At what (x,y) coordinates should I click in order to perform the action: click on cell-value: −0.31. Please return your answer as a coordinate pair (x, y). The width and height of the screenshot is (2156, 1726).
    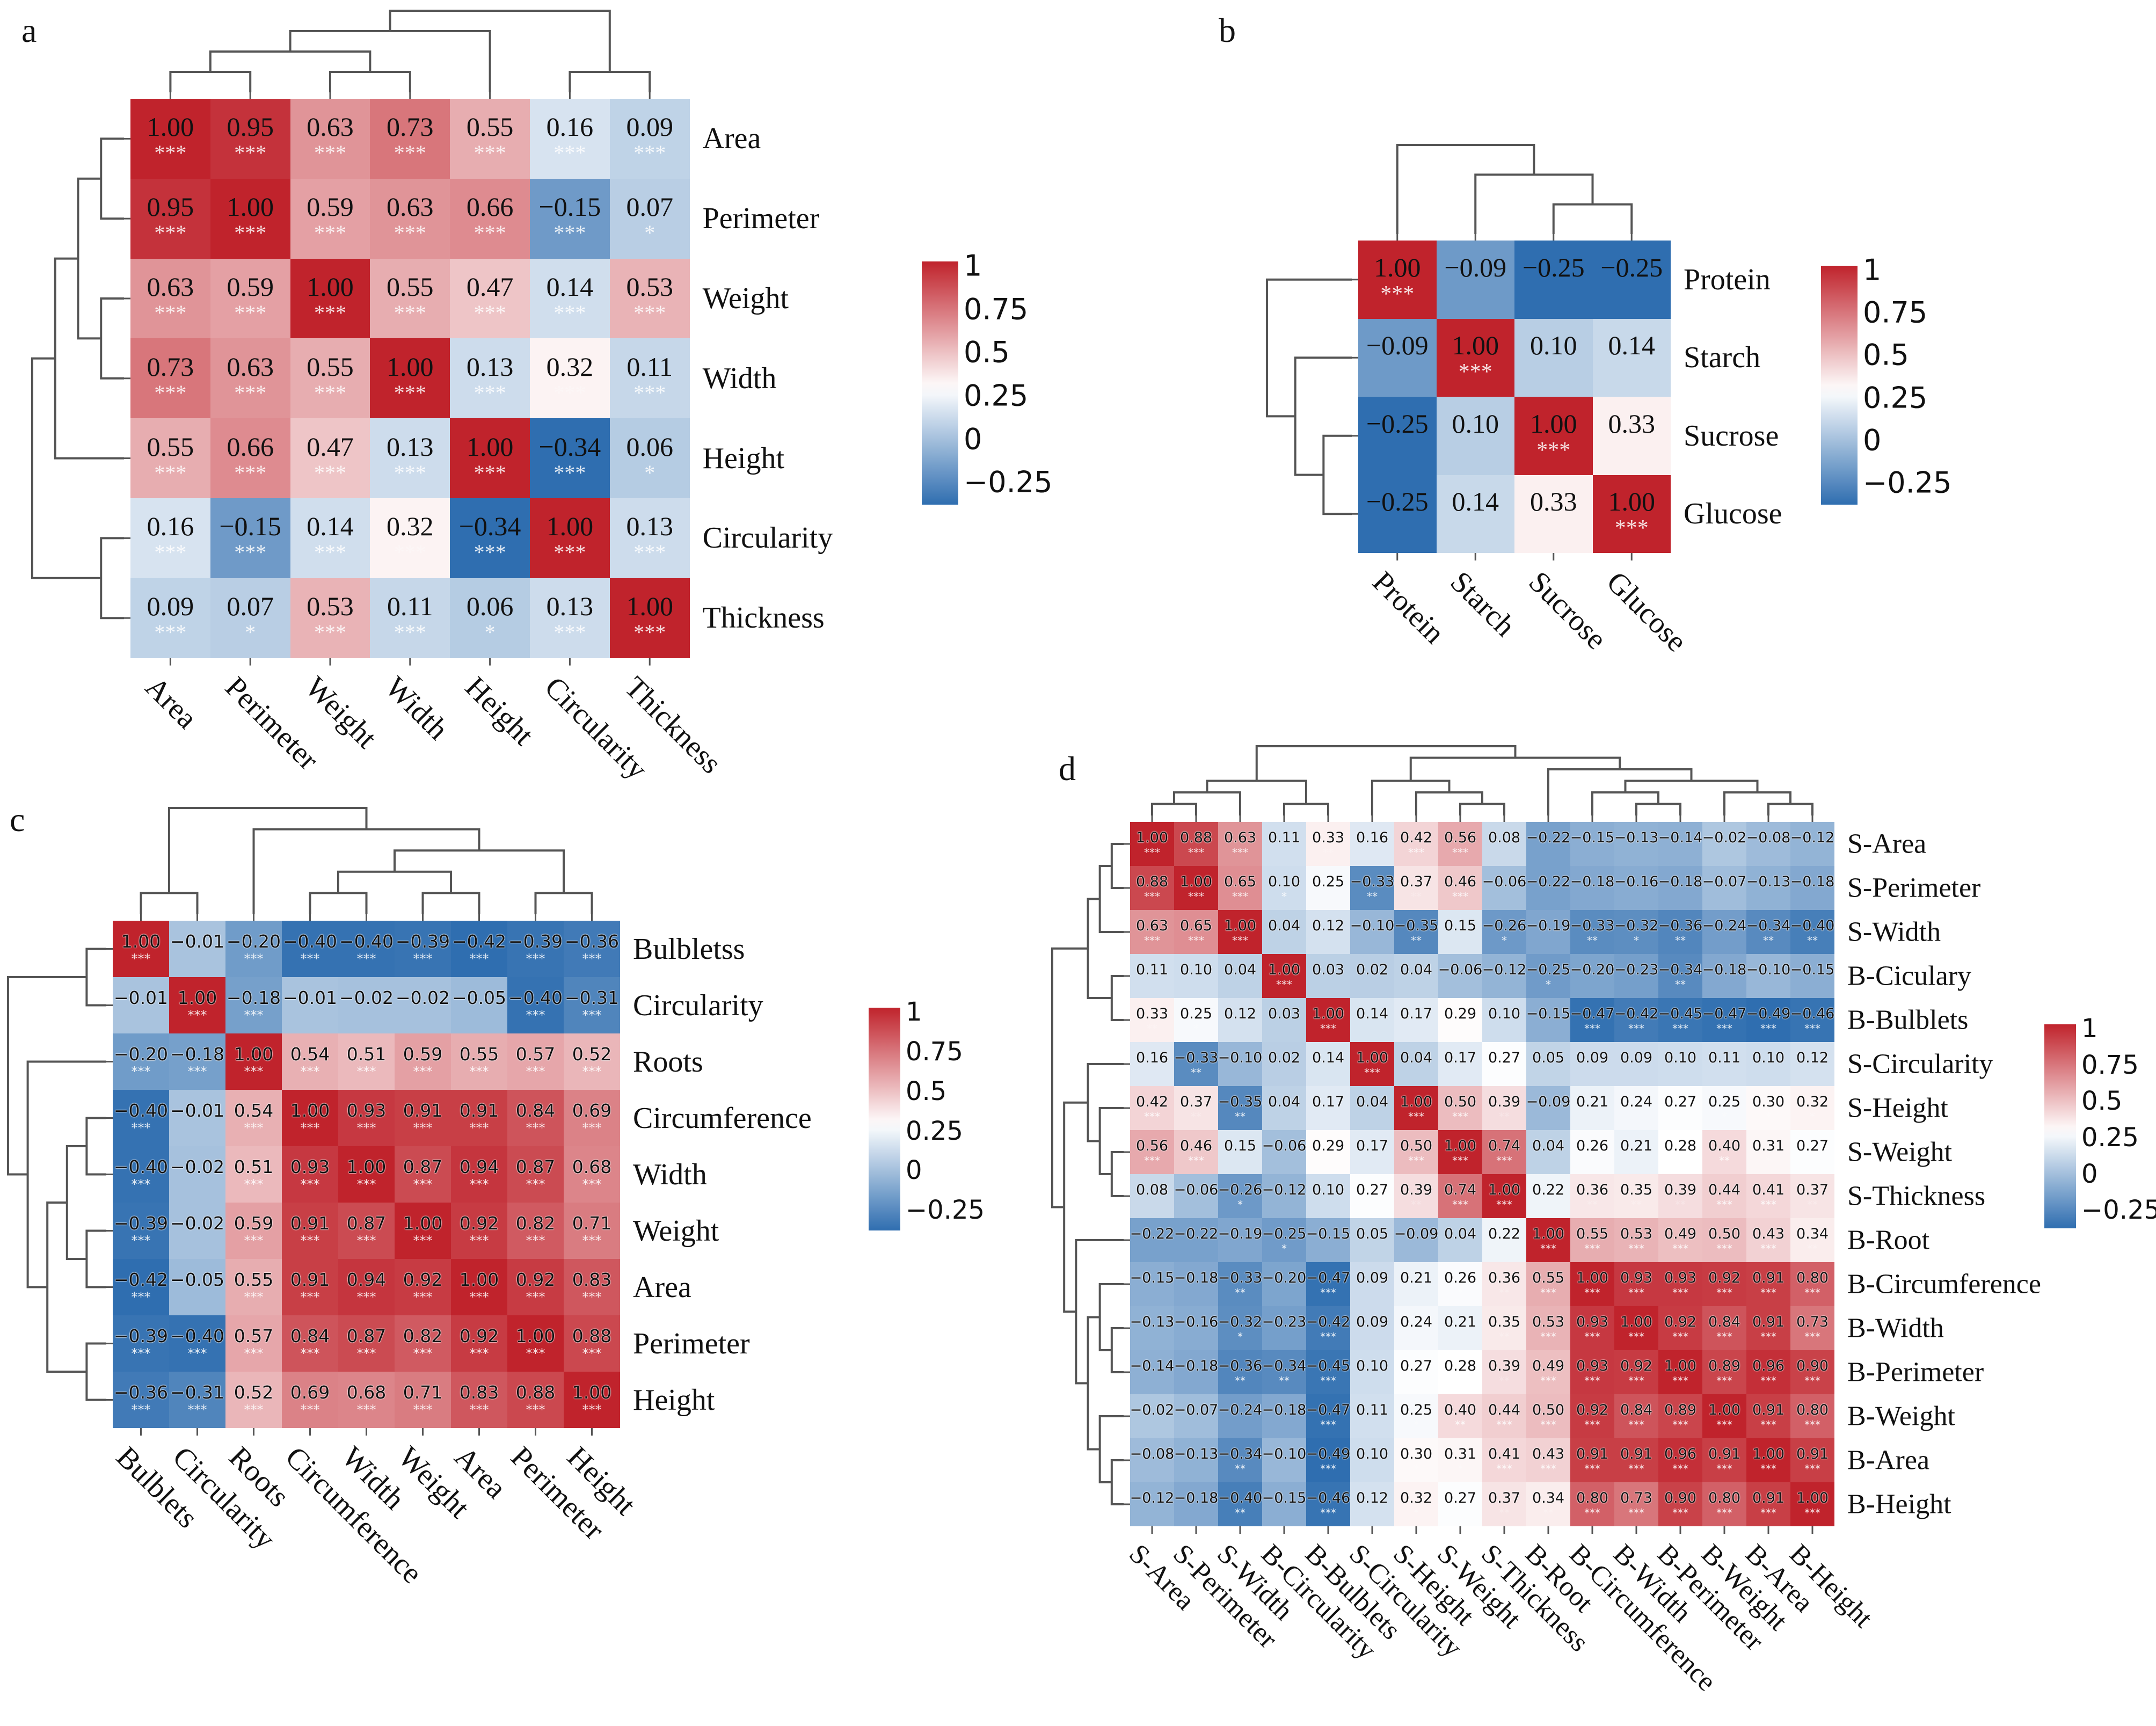
    Looking at the image, I should click on (197, 1393).